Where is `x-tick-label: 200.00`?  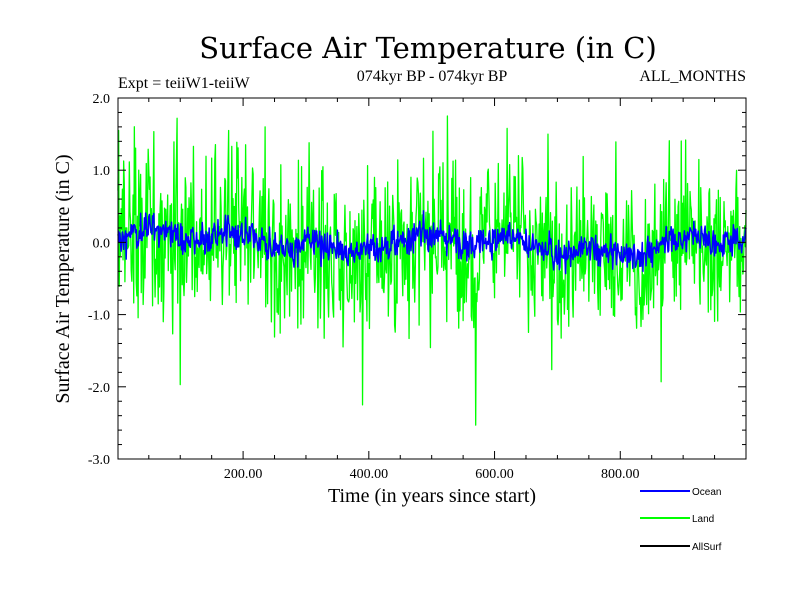
x-tick-label: 200.00 is located at coordinates (243, 474).